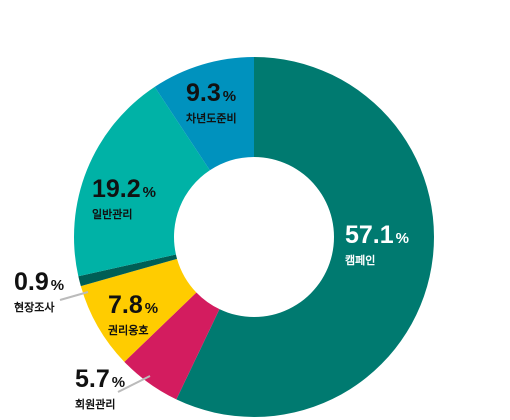 The image size is (510, 420). I want to click on category-label: 캠페인, so click(360, 260).